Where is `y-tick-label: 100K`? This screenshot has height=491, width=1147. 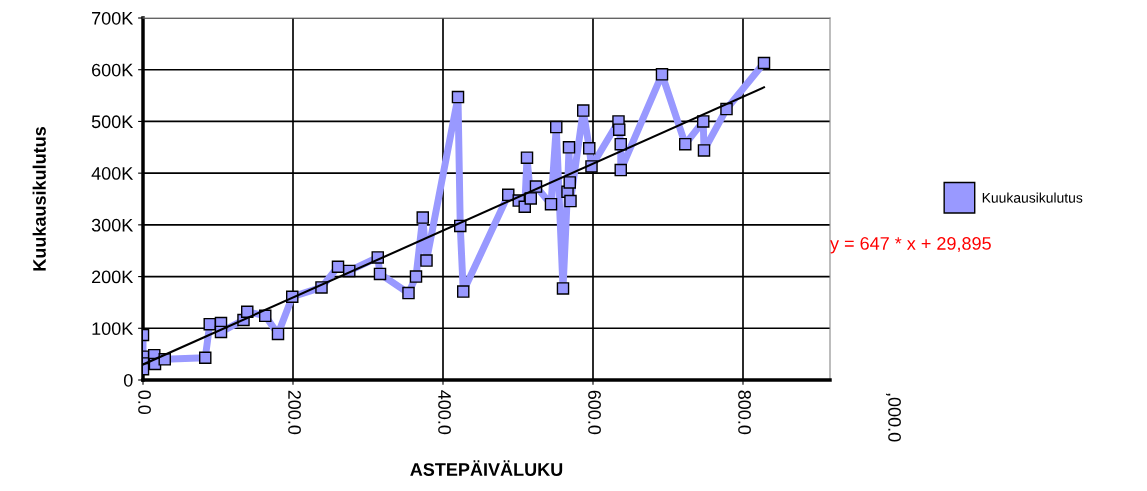 y-tick-label: 100K is located at coordinates (113, 329).